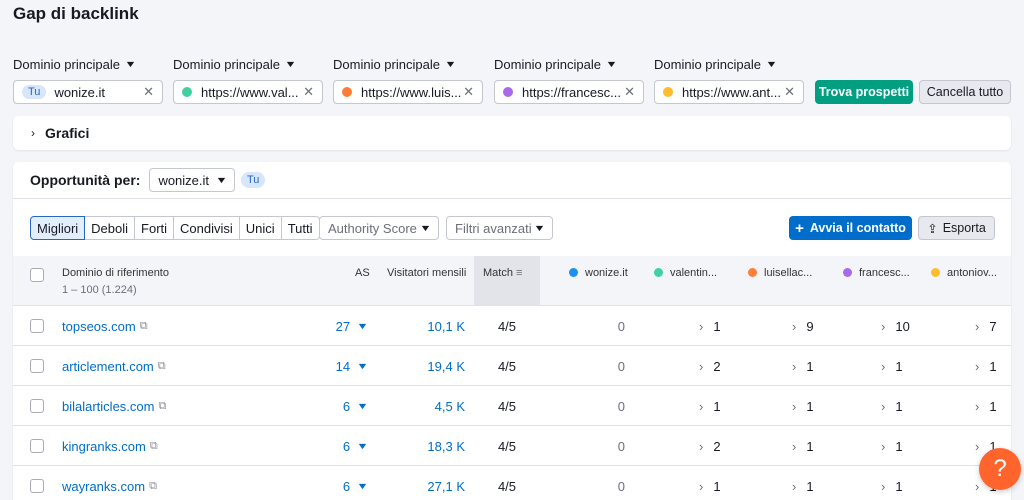 Image resolution: width=1024 pixels, height=500 pixels. Describe the element at coordinates (192, 180) in the screenshot. I see `opportunity-domain-select: wonize.it ▼` at that location.